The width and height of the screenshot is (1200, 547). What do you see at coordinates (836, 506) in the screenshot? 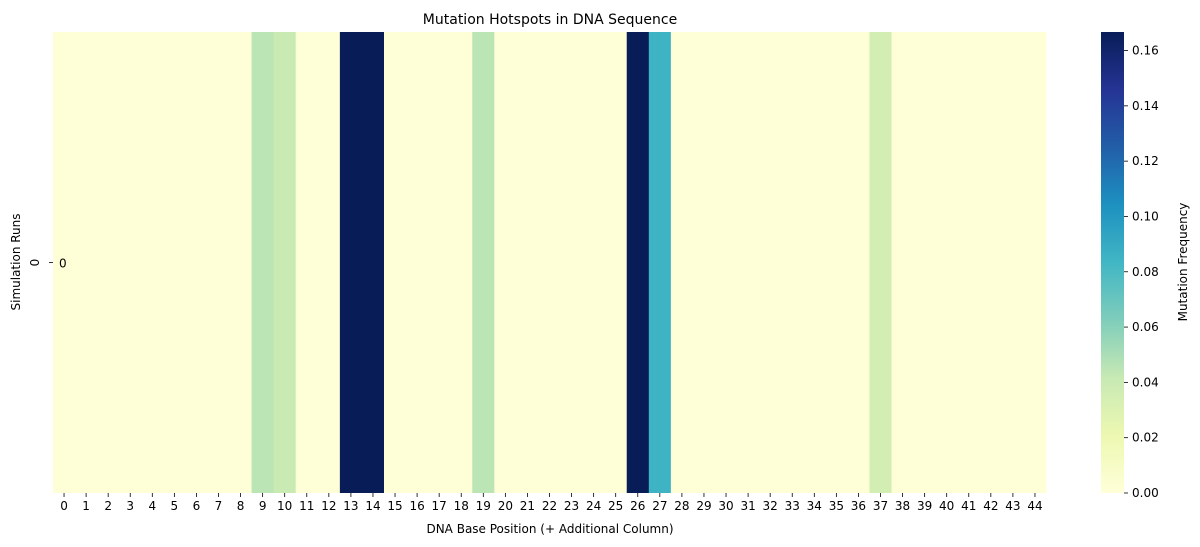
I see `x-tick-label: 35` at bounding box center [836, 506].